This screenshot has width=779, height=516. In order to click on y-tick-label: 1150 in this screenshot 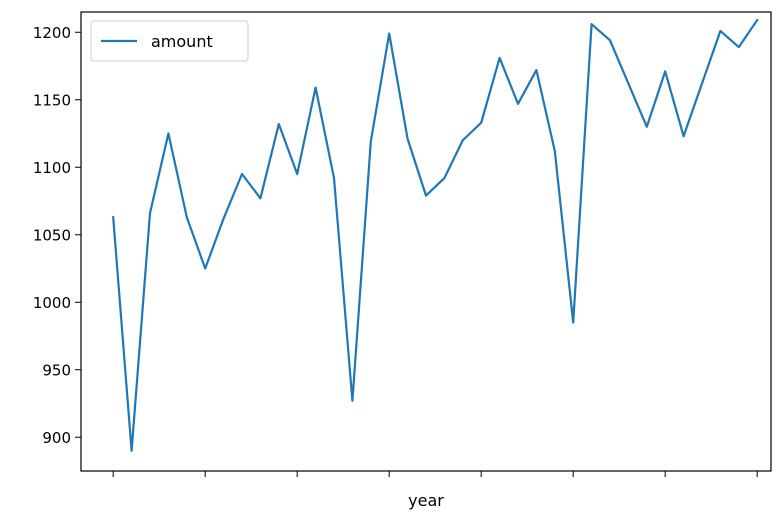, I will do `click(52, 100)`.